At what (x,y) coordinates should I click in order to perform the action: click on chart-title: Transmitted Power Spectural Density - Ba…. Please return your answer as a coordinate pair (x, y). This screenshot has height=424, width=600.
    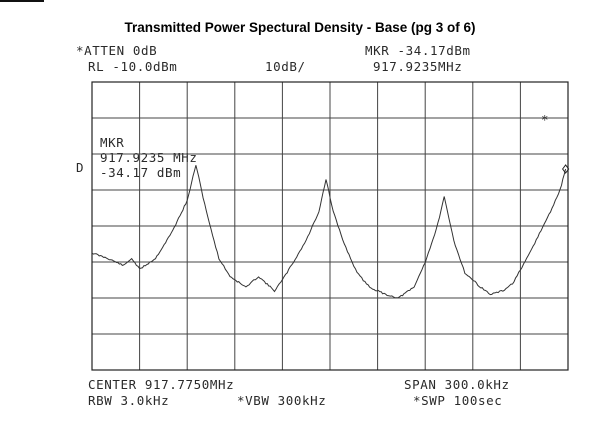
    Looking at the image, I should click on (300, 27).